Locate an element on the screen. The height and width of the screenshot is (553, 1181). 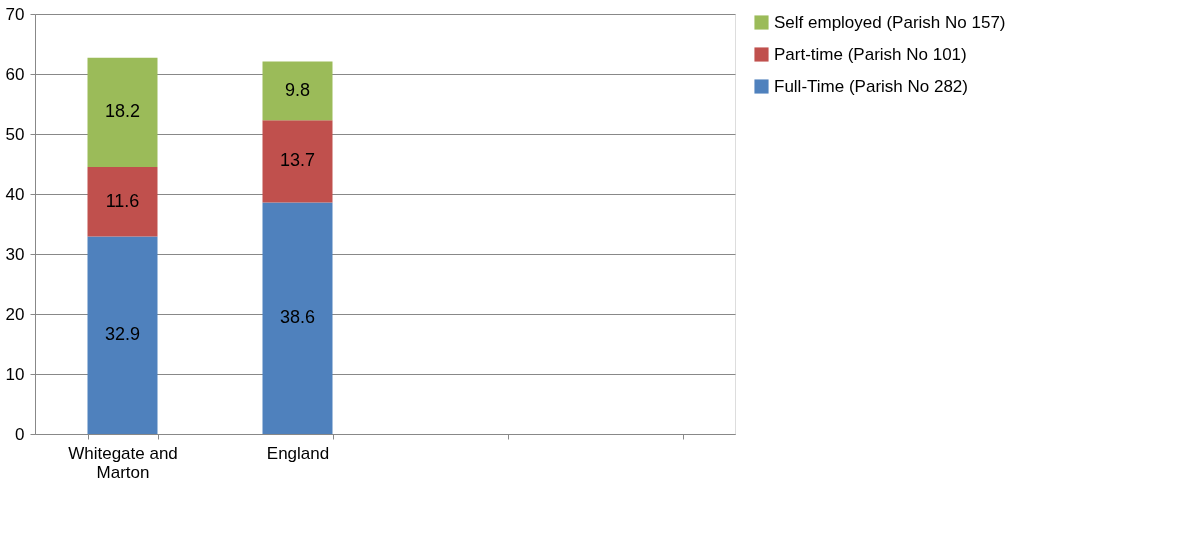
legend-label: Self employed (Parish No 157) is located at coordinates (890, 22).